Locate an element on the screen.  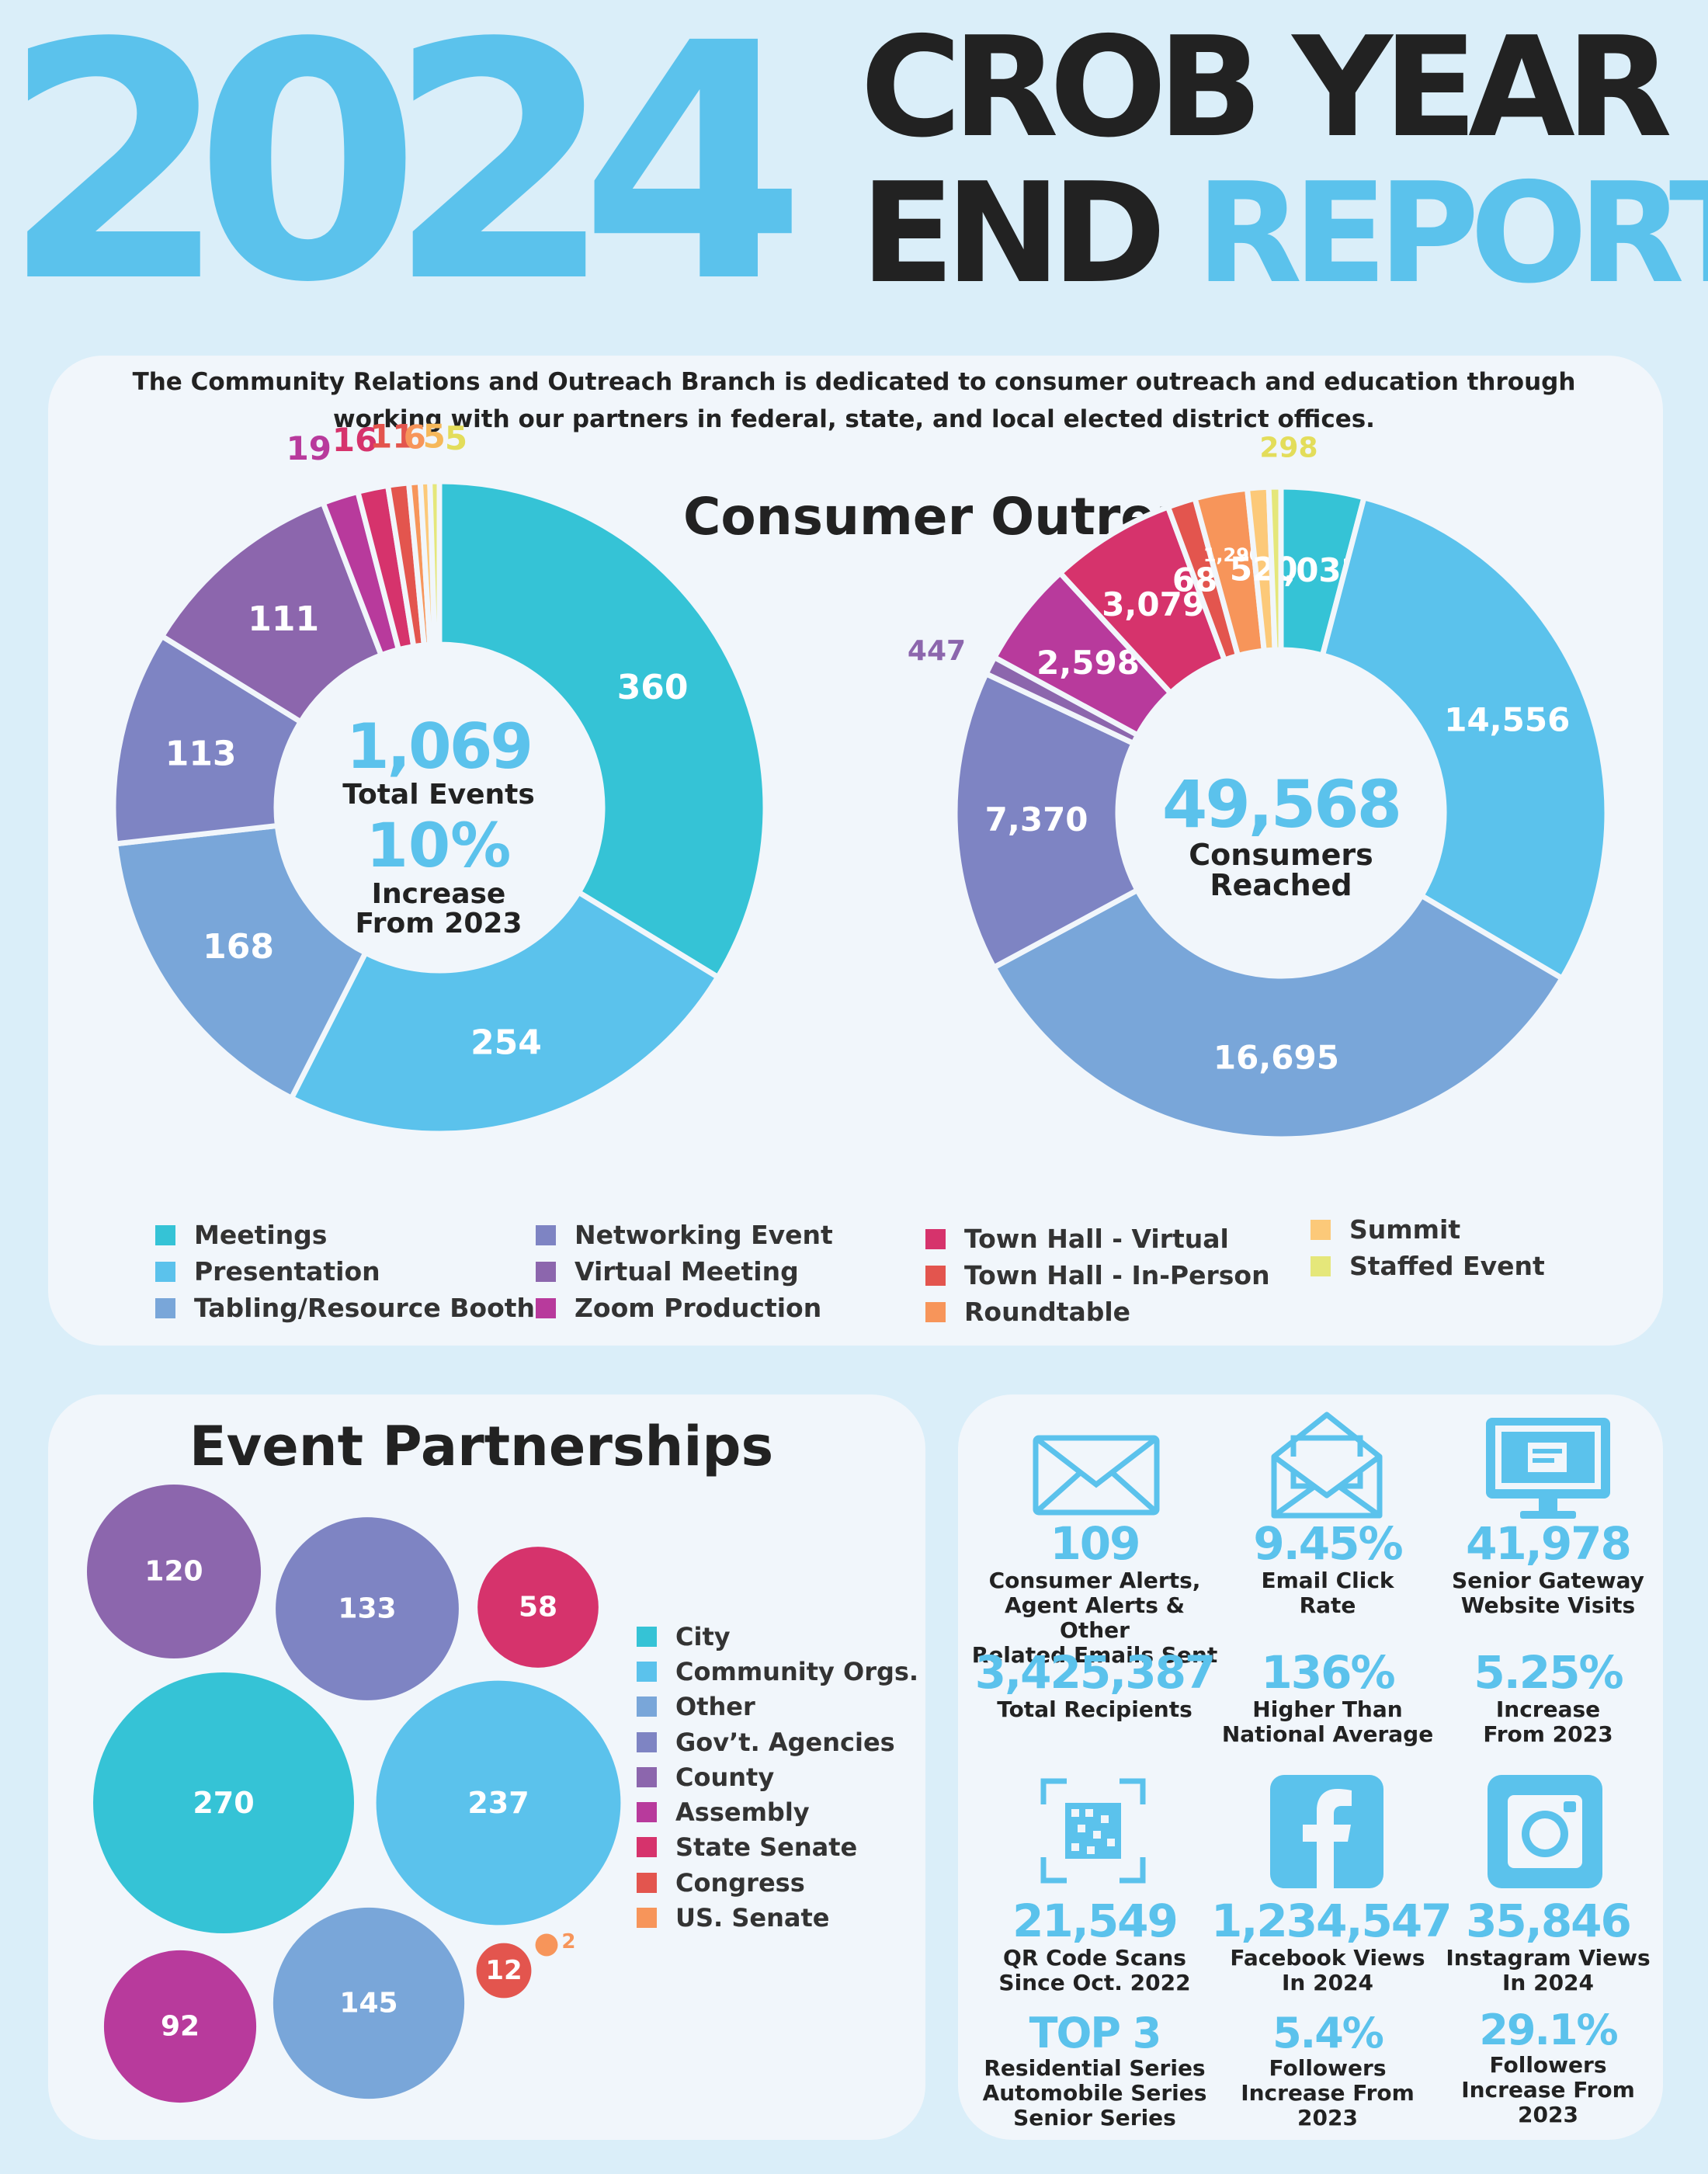
instagram-icon is located at coordinates (1545, 1832).